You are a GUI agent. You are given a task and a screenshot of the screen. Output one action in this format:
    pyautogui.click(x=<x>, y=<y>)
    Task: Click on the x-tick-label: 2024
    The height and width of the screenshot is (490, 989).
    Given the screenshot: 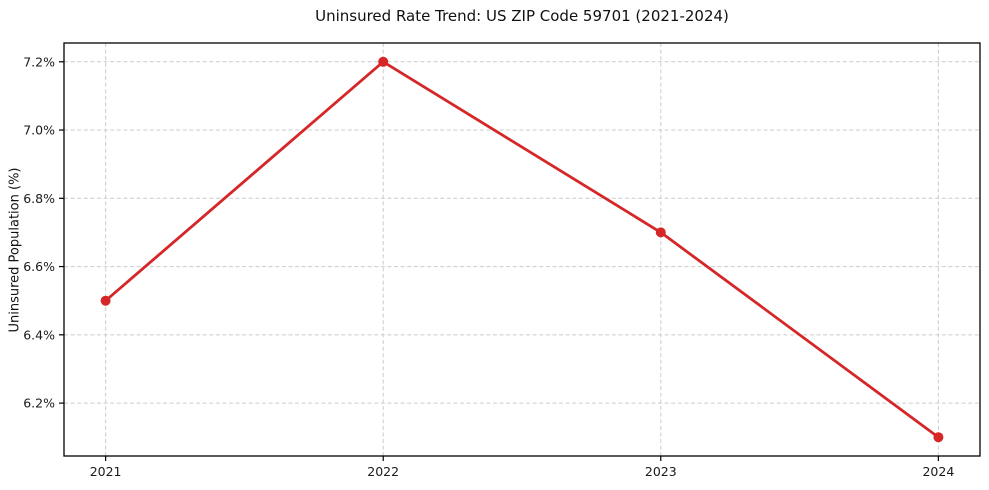 What is the action you would take?
    pyautogui.click(x=938, y=471)
    